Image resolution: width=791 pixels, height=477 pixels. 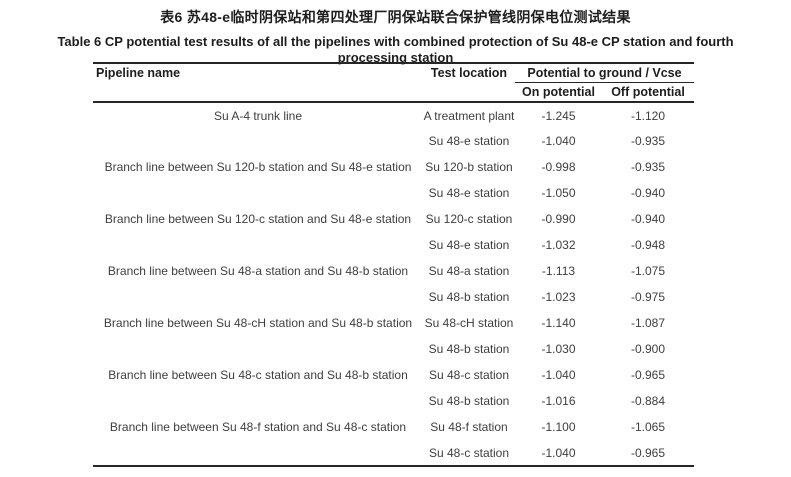 I want to click on table-row: Su 48-c station -1.040 -0.965, so click(x=393, y=453).